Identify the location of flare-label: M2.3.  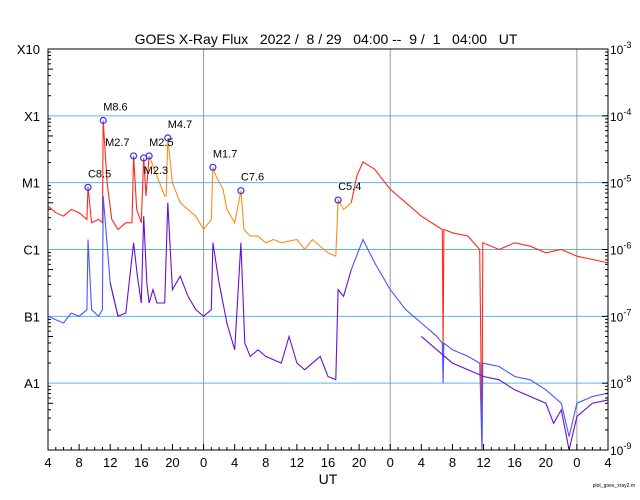
(156, 171).